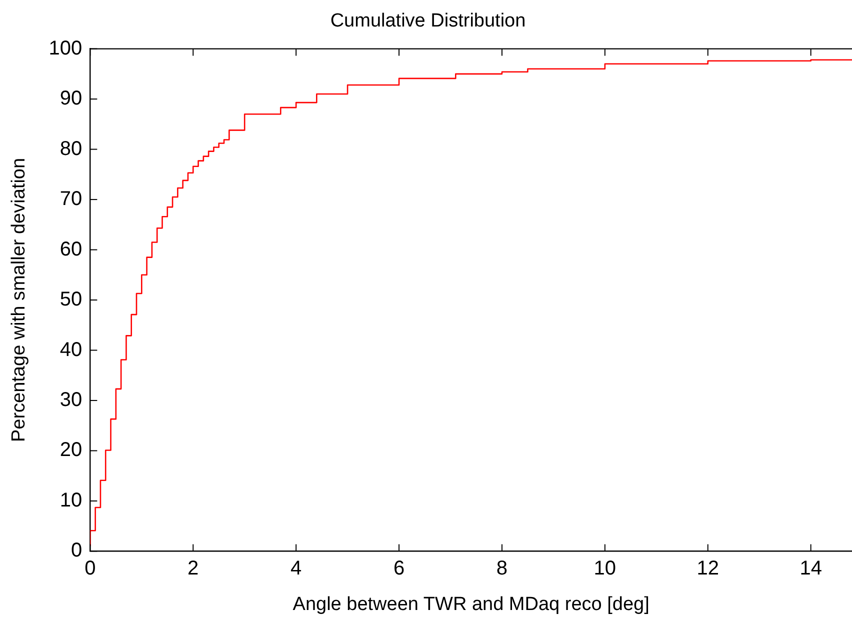 The image size is (852, 624). What do you see at coordinates (71, 149) in the screenshot?
I see `y-tick-label: 80` at bounding box center [71, 149].